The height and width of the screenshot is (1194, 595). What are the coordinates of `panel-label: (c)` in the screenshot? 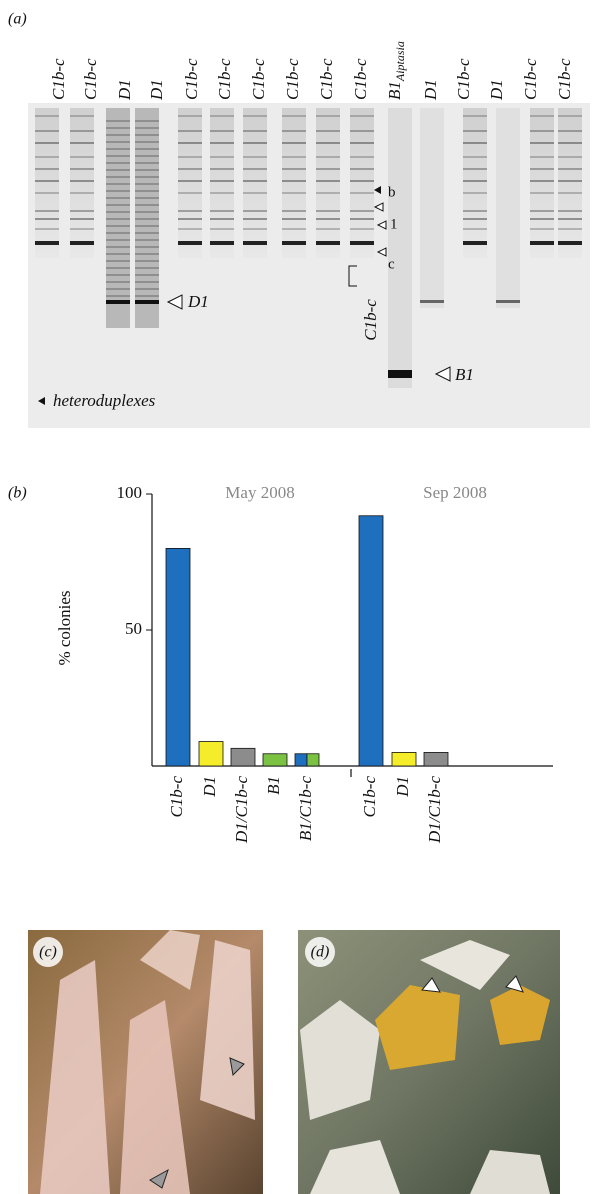 It's located at (48, 952).